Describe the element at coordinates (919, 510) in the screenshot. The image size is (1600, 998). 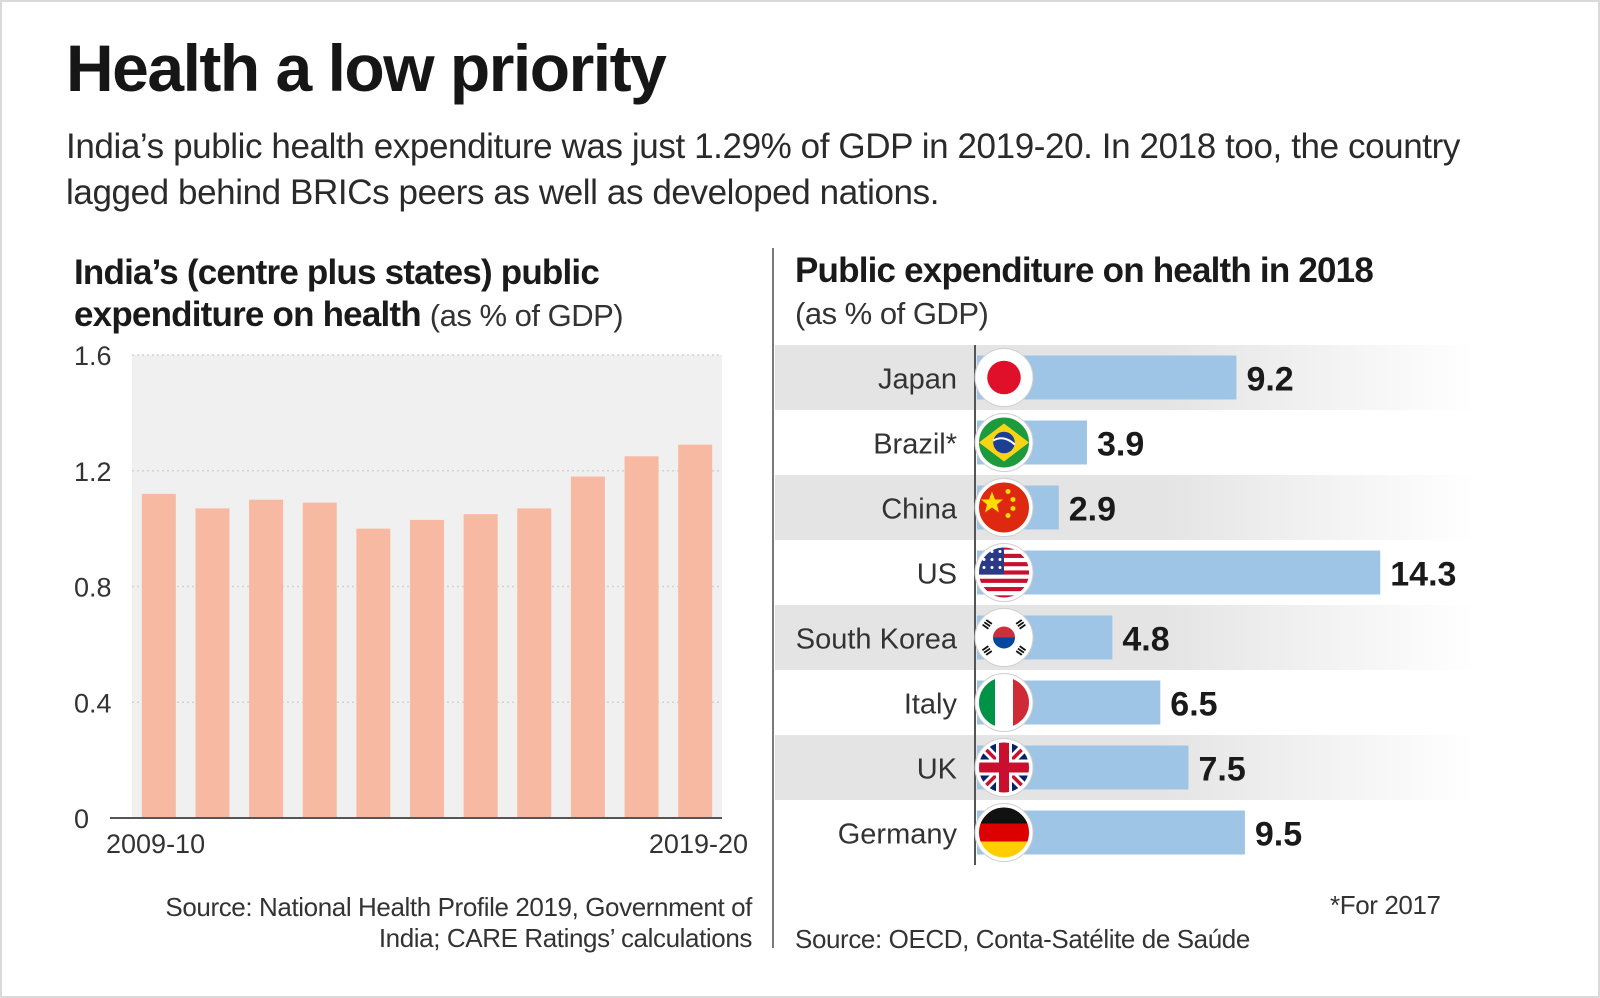
I see `category-label: China` at that location.